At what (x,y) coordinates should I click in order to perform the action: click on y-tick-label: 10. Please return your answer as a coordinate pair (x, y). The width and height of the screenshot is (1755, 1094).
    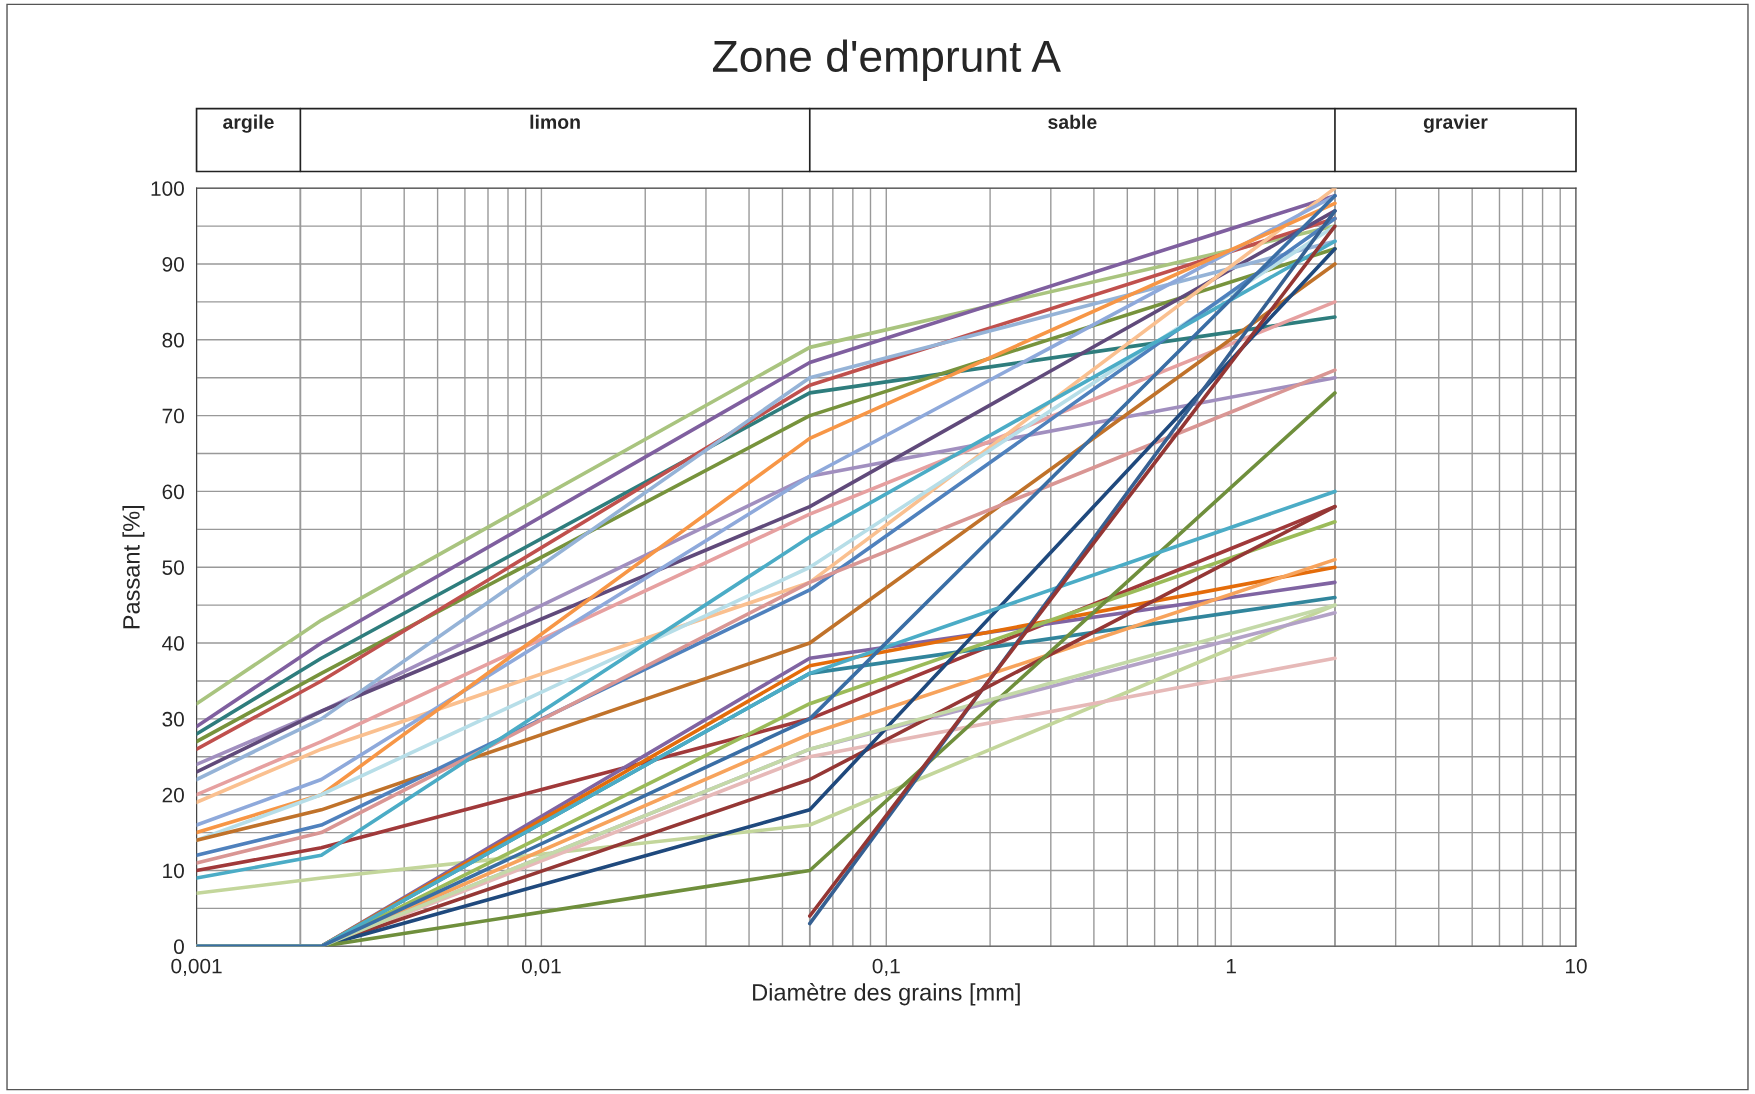
    Looking at the image, I should click on (173, 871).